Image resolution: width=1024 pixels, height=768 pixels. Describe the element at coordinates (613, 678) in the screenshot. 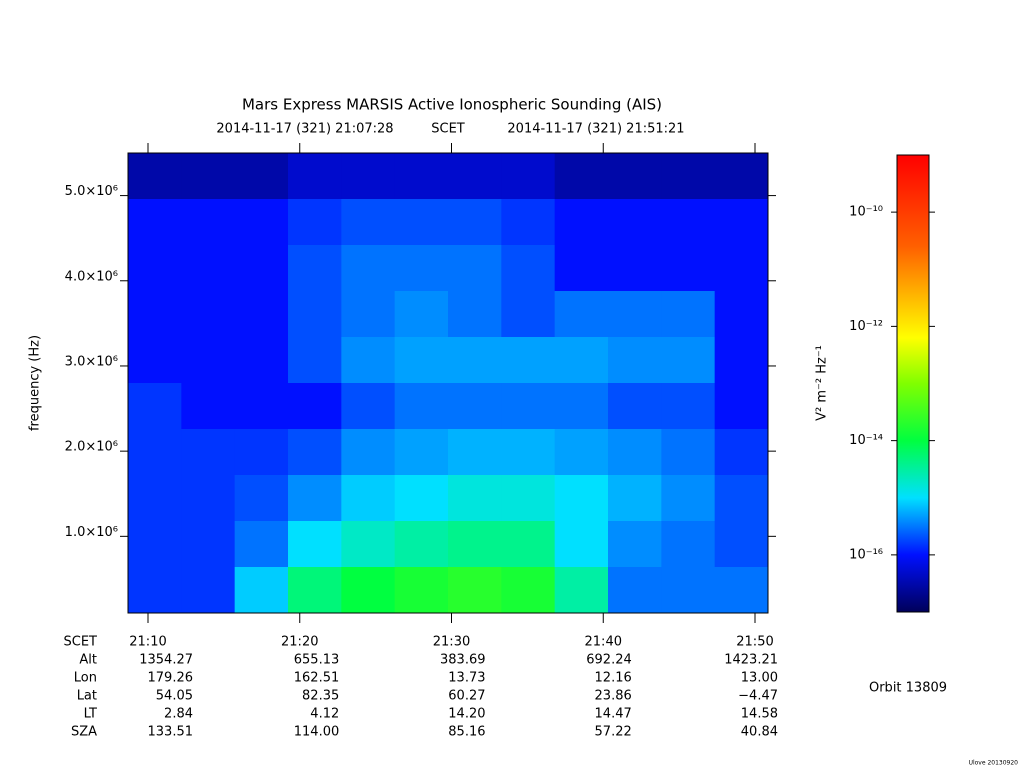

I see `ephemeris-value: 12.16` at that location.